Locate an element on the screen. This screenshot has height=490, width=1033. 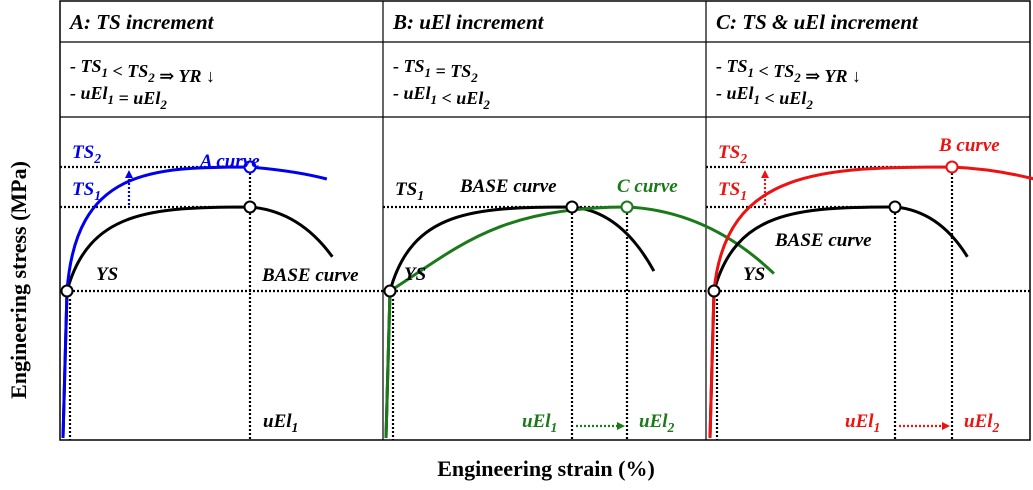
panel-note: - uEl1 = uEl2 is located at coordinates (118, 97).